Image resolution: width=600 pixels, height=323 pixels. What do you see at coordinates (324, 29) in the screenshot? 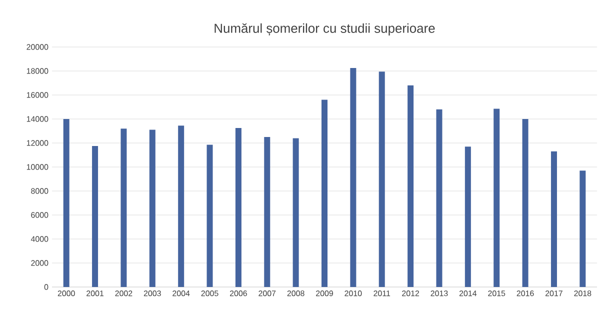
I see `chart-title: Numărul șomerilor cu studii superioare` at bounding box center [324, 29].